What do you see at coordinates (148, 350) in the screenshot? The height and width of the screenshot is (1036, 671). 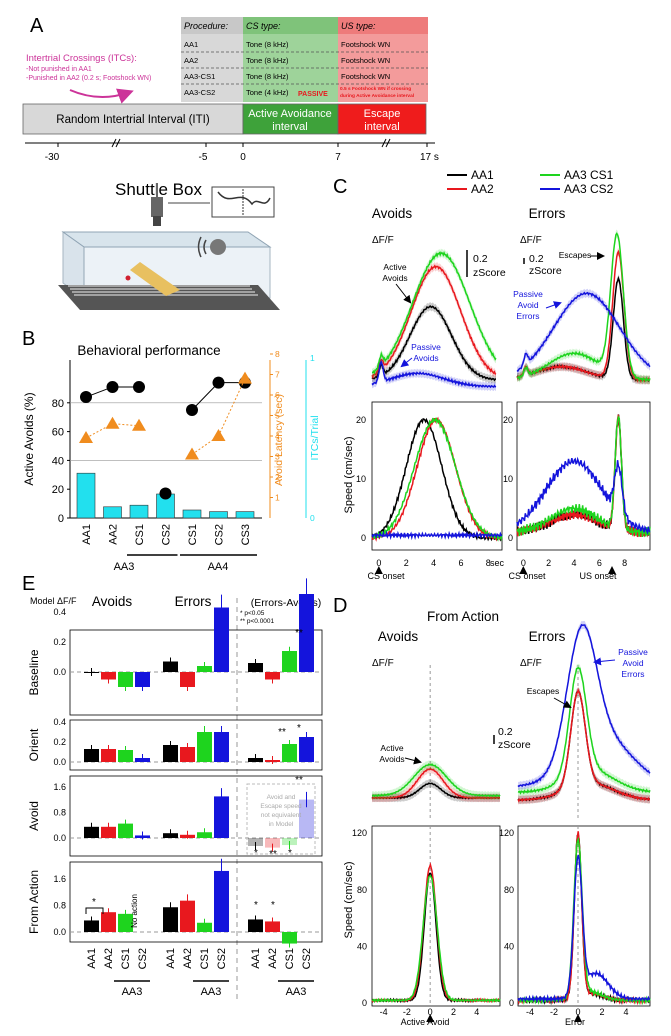 I see `panel-b-title: Behavioral performance` at bounding box center [148, 350].